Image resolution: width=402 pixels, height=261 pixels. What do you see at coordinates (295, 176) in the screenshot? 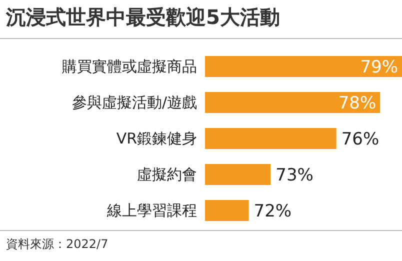
I see `data-label: 73%` at bounding box center [295, 176].